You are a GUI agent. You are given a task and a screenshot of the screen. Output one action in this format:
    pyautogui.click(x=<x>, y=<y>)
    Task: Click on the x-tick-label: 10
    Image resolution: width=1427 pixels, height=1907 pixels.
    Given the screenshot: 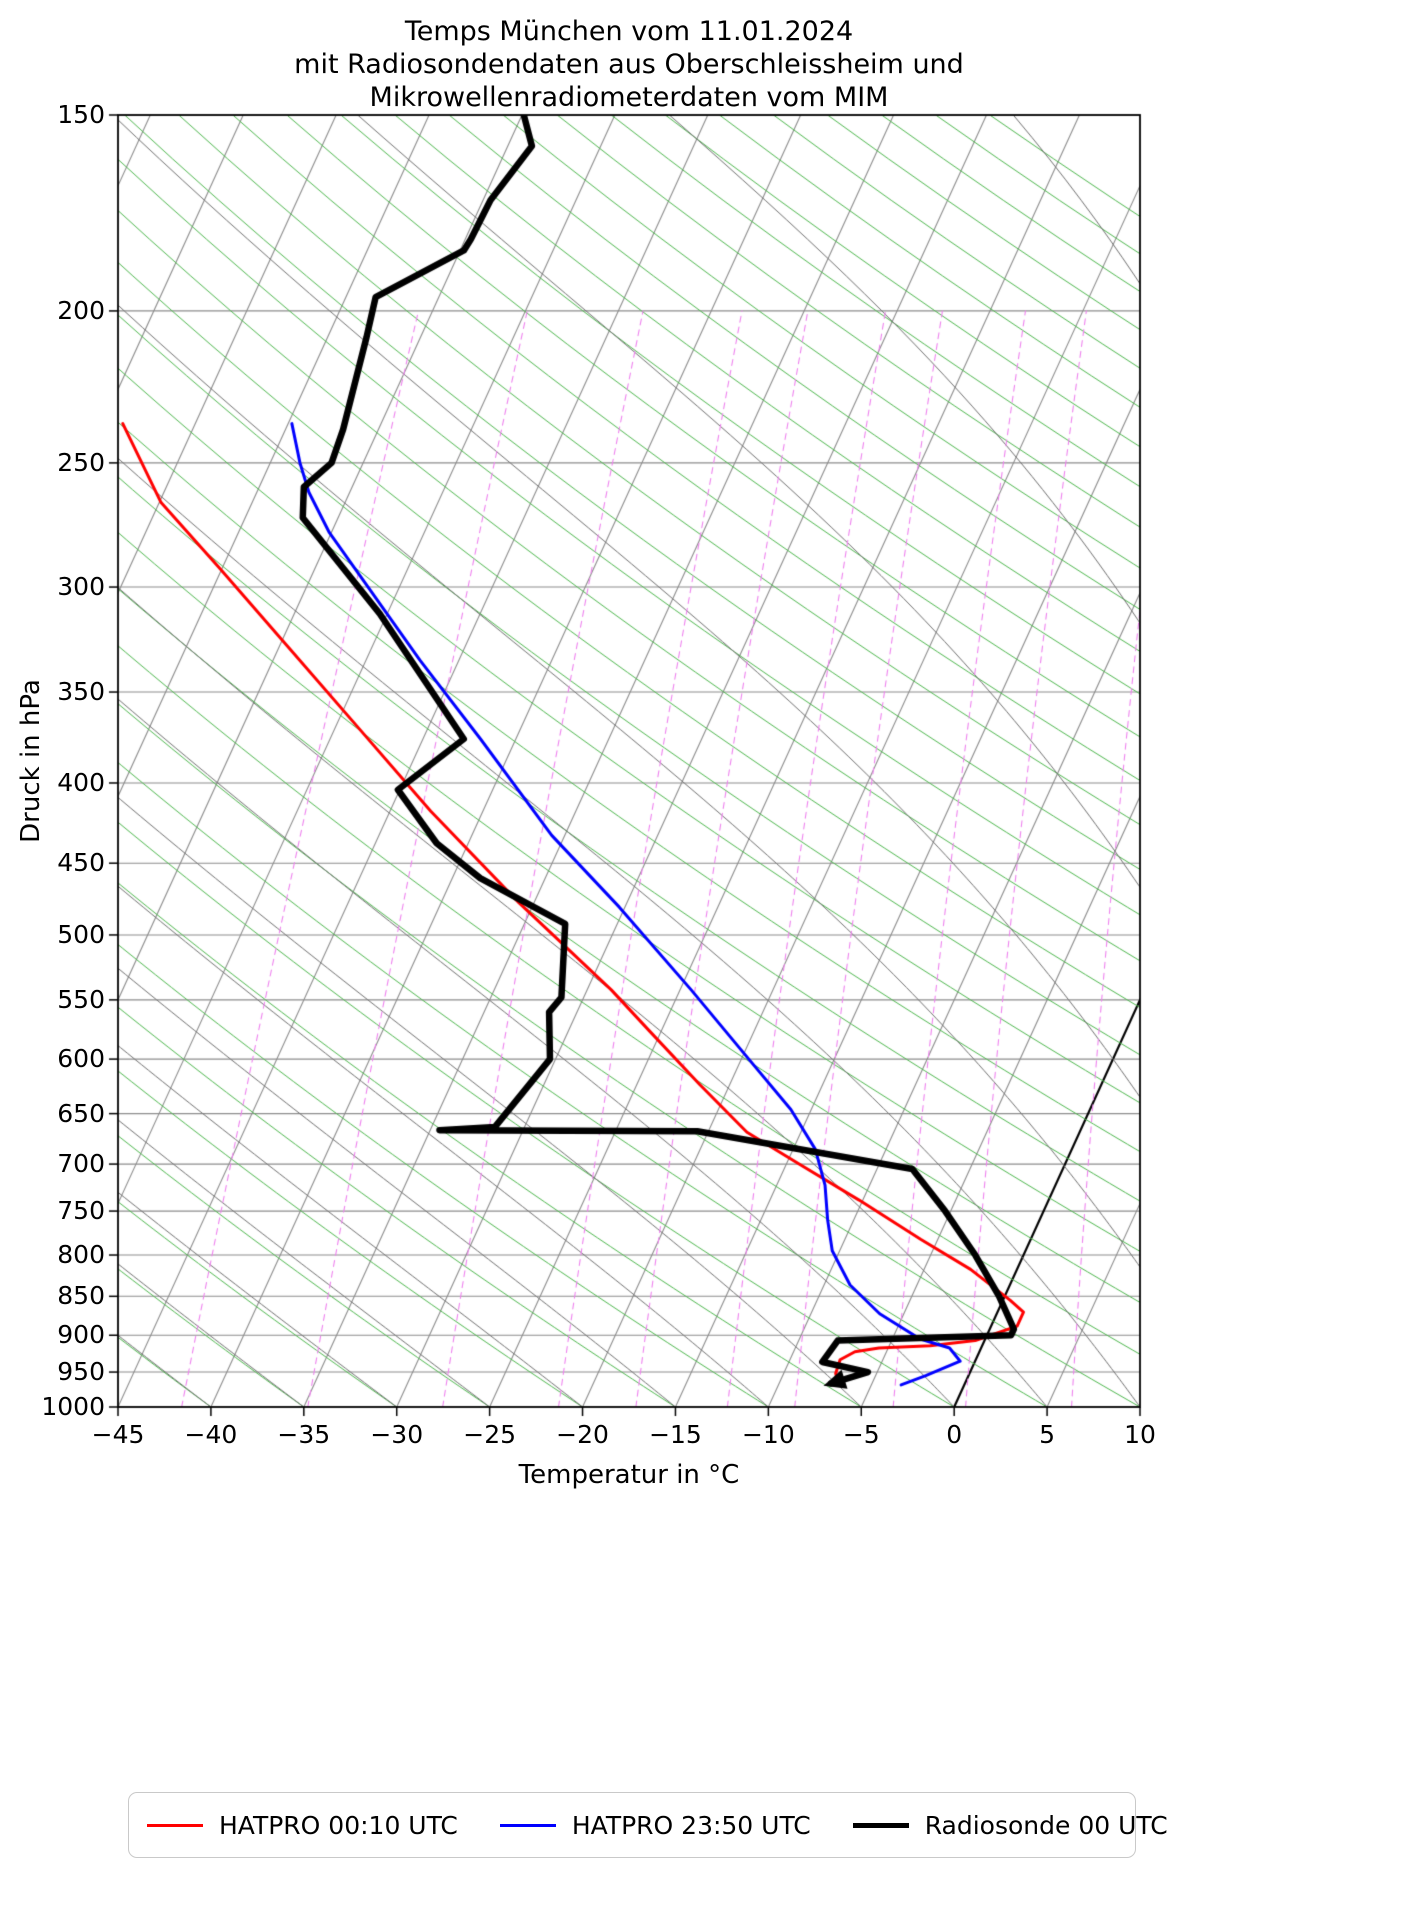 What is the action you would take?
    pyautogui.click(x=1140, y=1434)
    